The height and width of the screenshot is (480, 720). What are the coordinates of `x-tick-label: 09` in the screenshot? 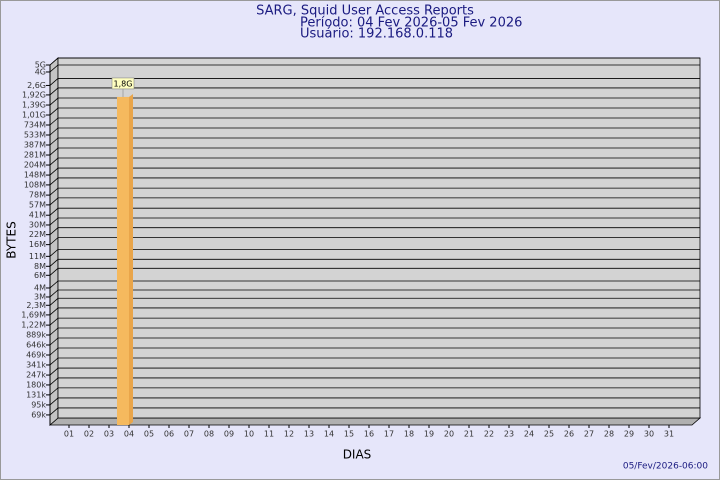 It's located at (229, 434).